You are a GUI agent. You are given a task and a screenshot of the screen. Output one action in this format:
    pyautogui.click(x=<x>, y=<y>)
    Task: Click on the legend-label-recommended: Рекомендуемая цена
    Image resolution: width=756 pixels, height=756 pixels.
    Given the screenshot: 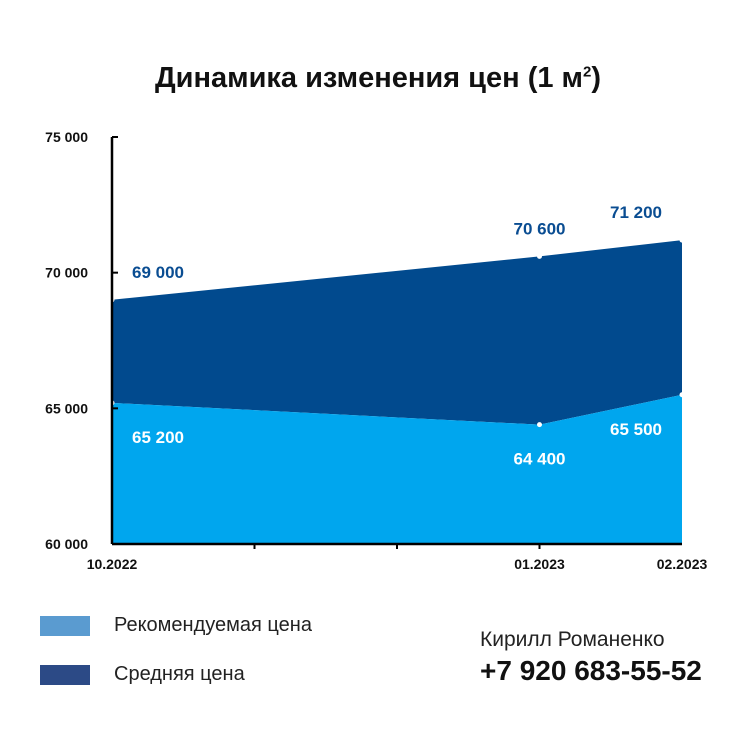 What is the action you would take?
    pyautogui.click(x=213, y=625)
    